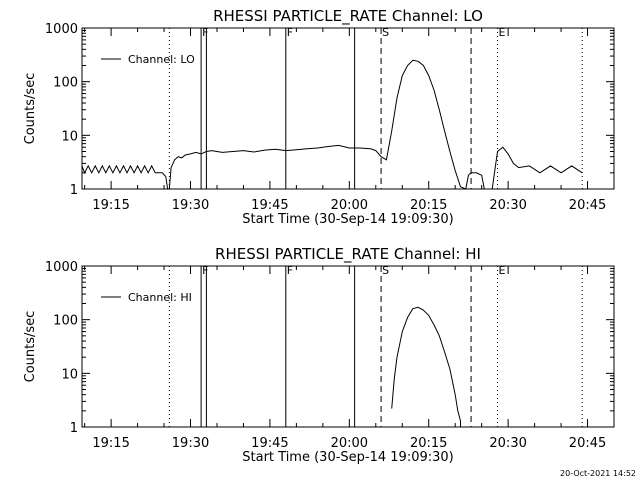 The image size is (640, 480). Describe the element at coordinates (348, 16) in the screenshot. I see `chart-title: RHESSI PARTICLE_RATE Channel: LO` at that location.